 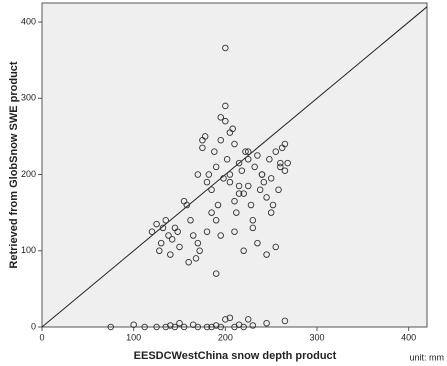 I want to click on y-tick-label: 200, so click(x=28, y=174).